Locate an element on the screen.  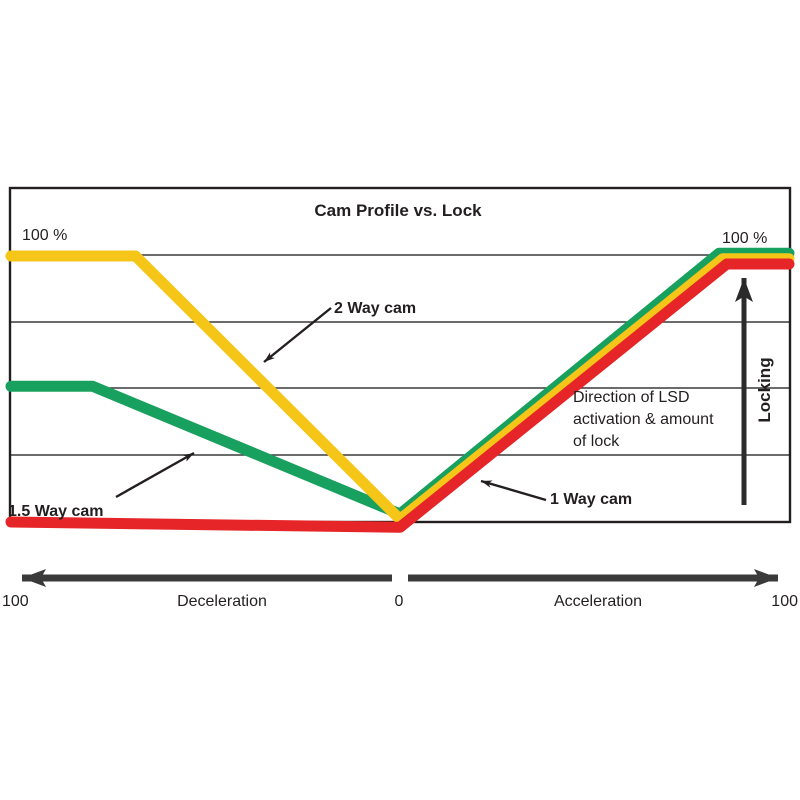
label-100-percent-right: 100 % is located at coordinates (744, 238).